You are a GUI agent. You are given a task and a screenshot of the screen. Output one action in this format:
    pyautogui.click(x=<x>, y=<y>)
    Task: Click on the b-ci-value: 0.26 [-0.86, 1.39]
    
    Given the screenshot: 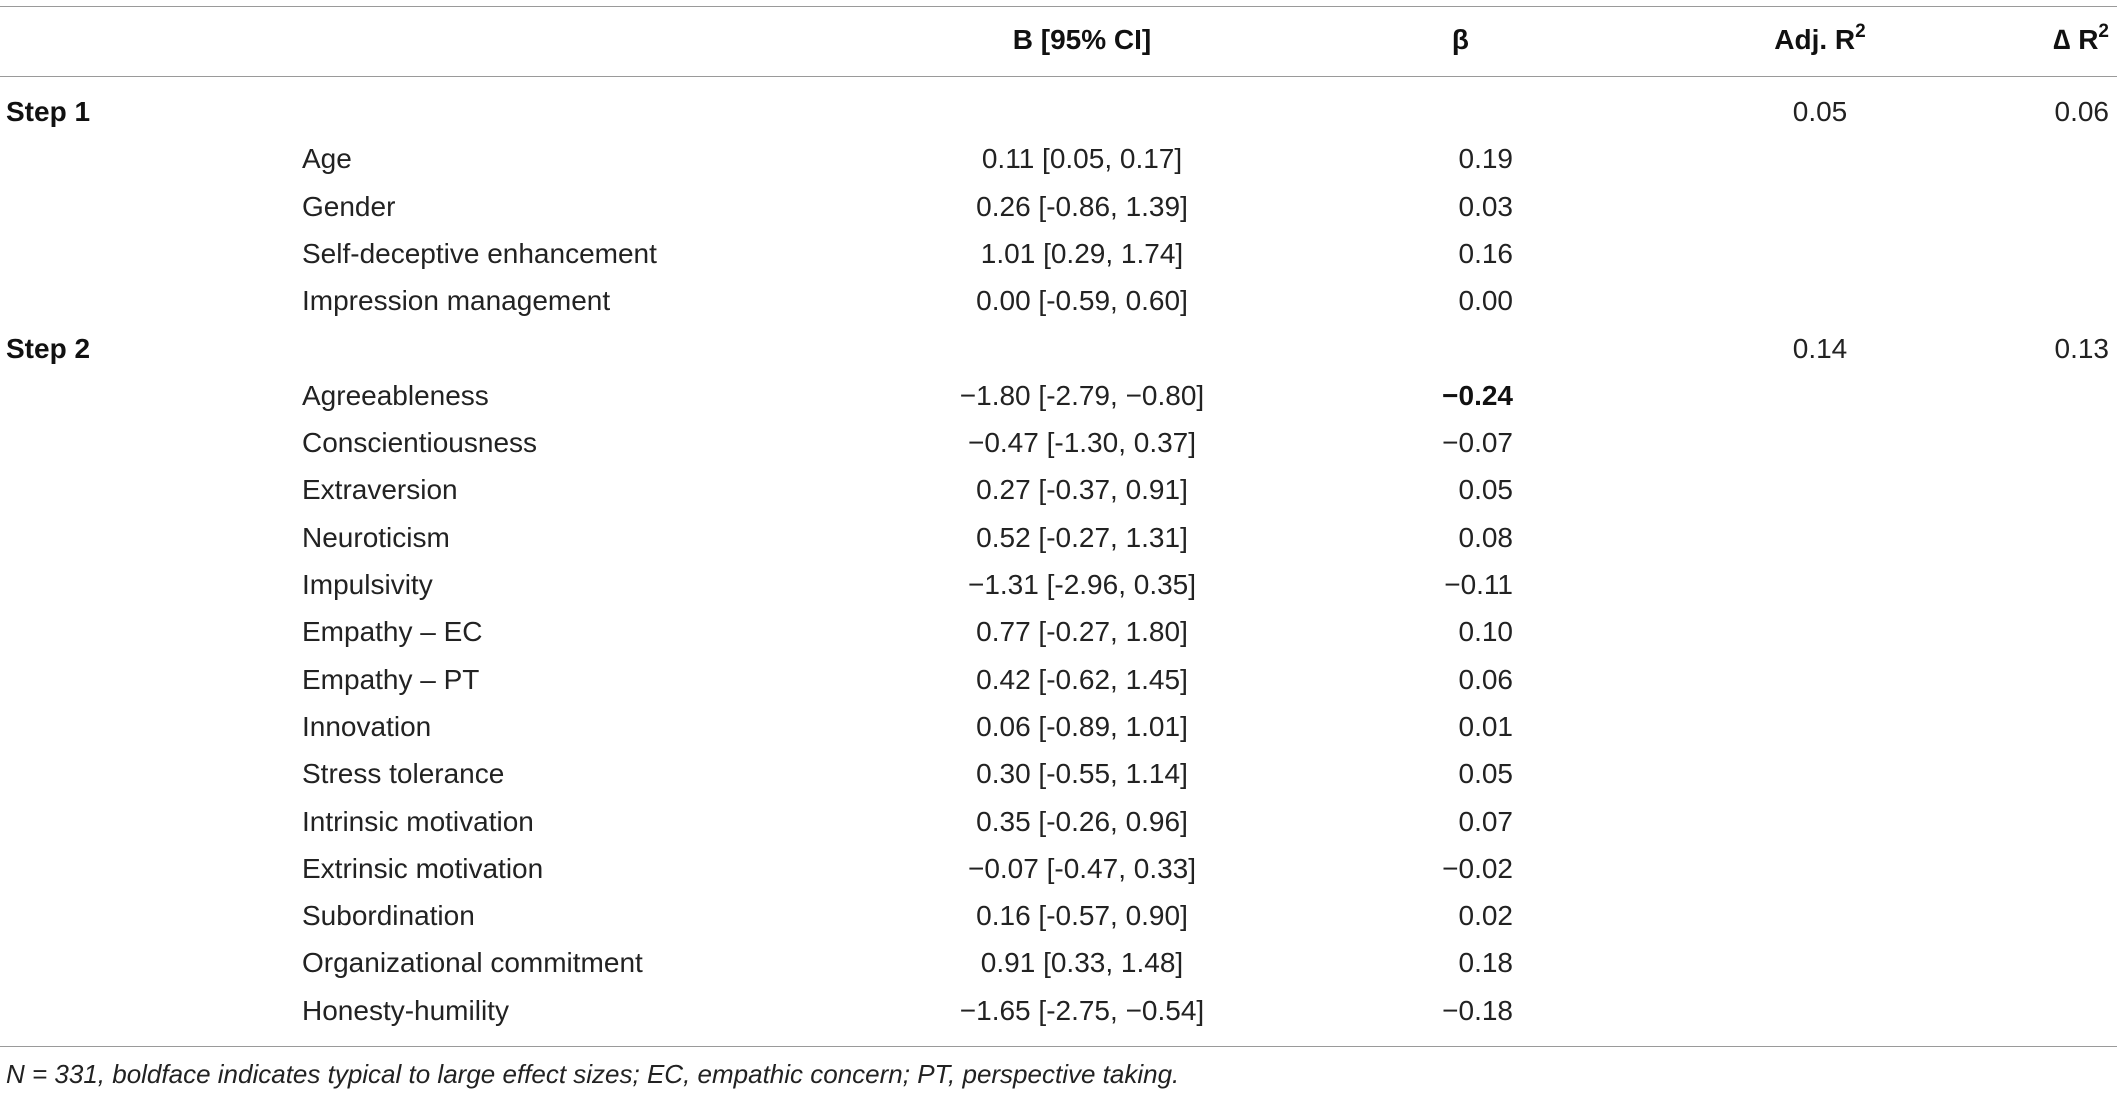 What is the action you would take?
    pyautogui.click(x=1082, y=206)
    